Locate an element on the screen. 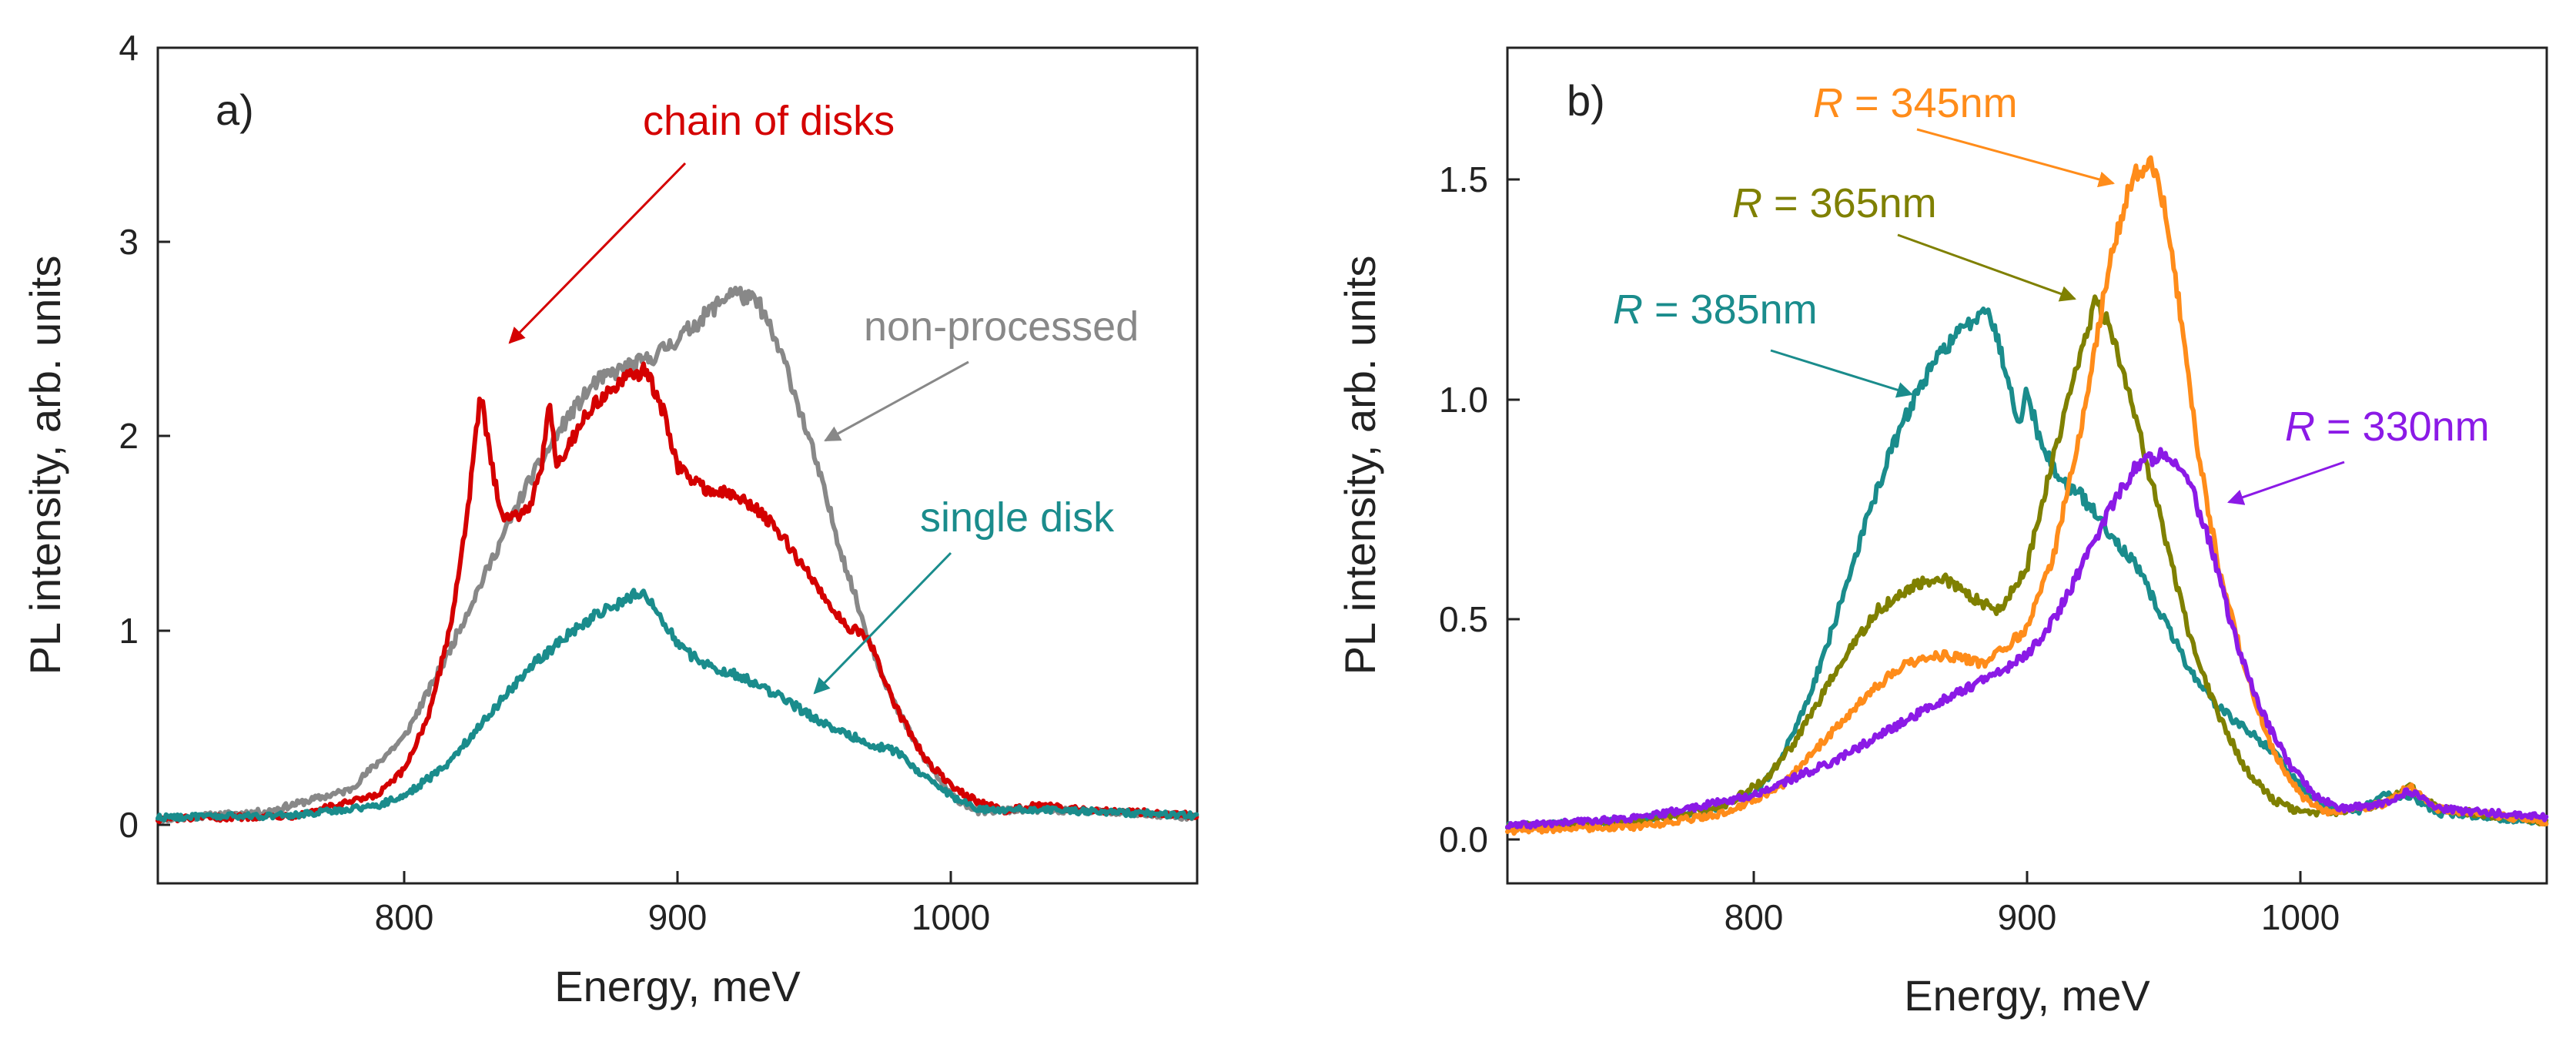 The height and width of the screenshot is (1042, 2576). panel-b-label: b) is located at coordinates (1586, 100).